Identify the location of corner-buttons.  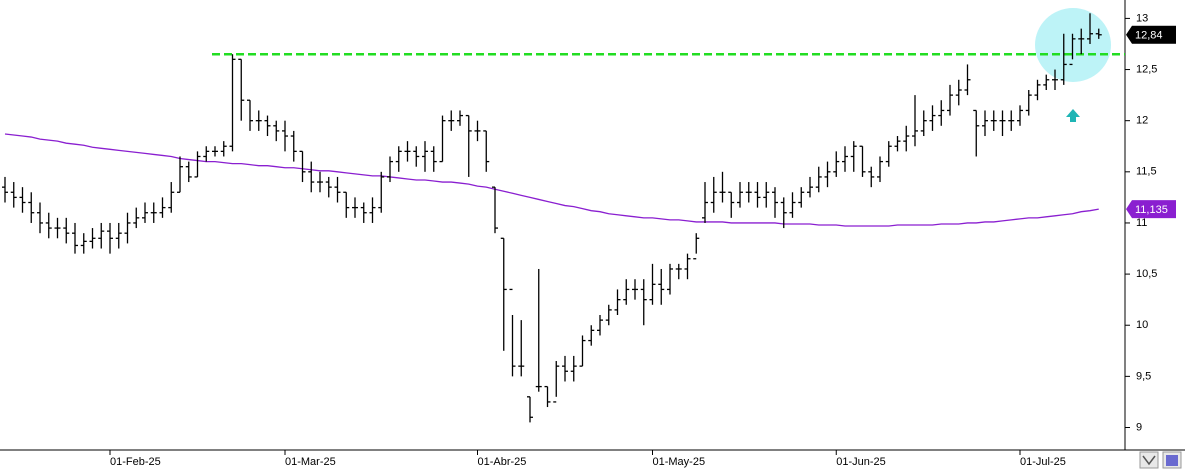
(1160, 460).